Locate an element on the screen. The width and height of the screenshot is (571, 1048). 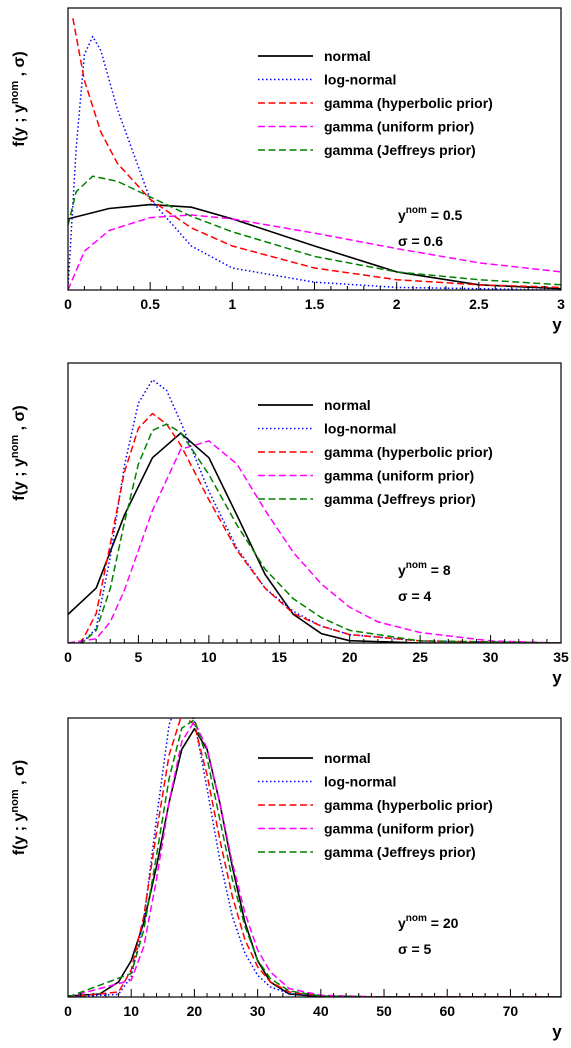
x-tick-label: 40 is located at coordinates (321, 1011).